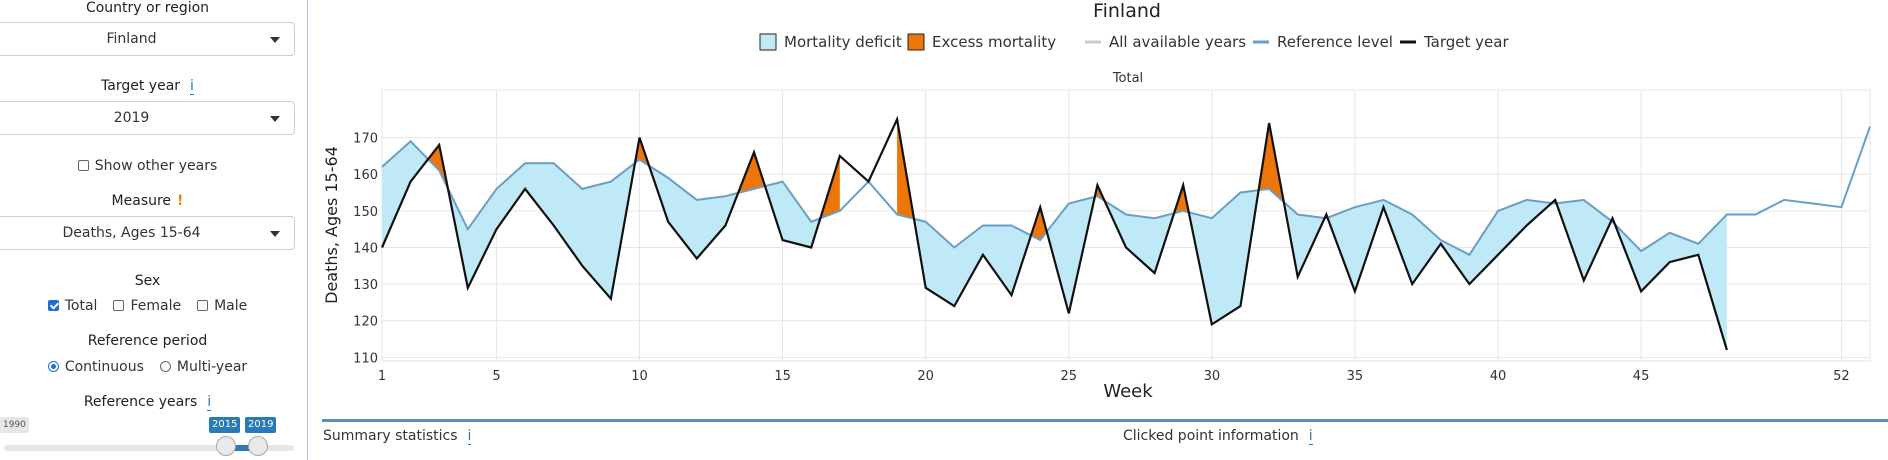 The image size is (1888, 460). What do you see at coordinates (131, 118) in the screenshot?
I see `target-year-select-value: 2019` at bounding box center [131, 118].